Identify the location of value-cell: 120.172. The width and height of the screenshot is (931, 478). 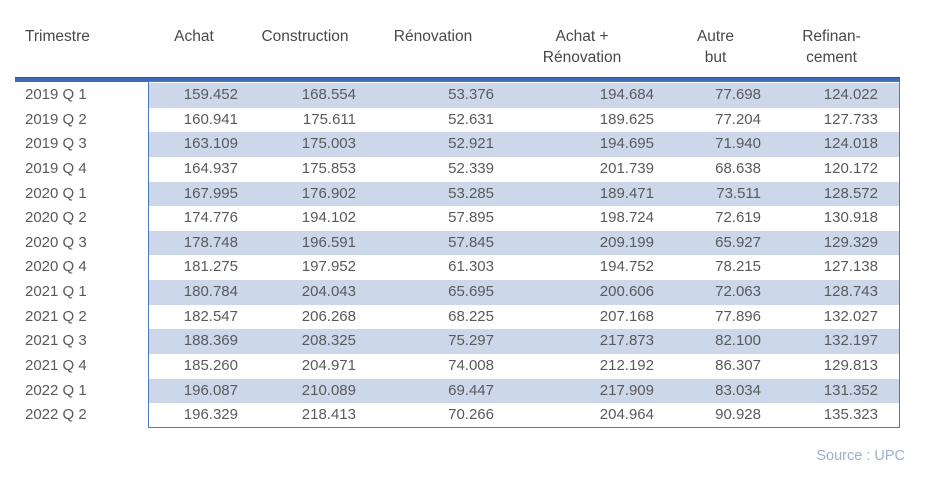
(850, 168).